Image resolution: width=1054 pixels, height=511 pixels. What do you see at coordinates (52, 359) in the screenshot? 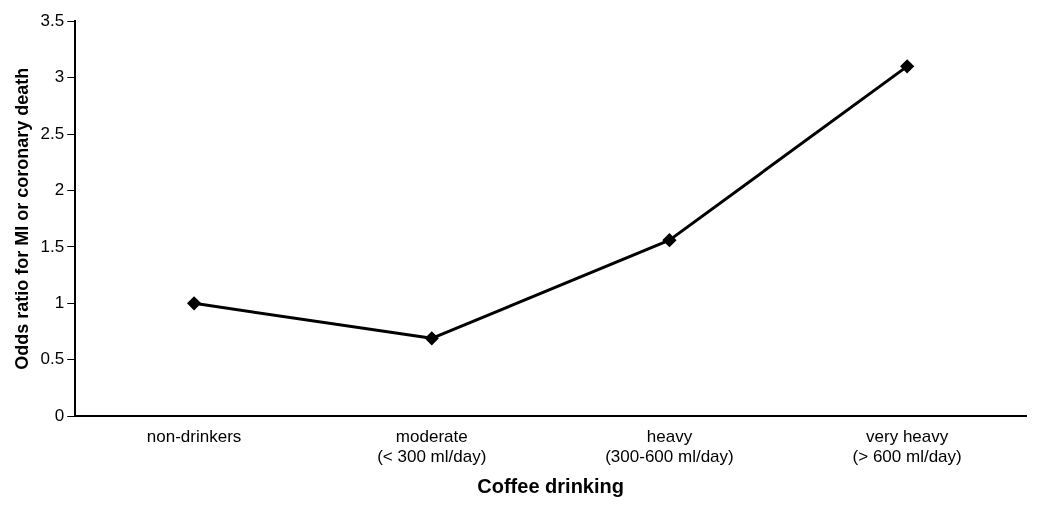
I see `y-tick-label: 0.5` at bounding box center [52, 359].